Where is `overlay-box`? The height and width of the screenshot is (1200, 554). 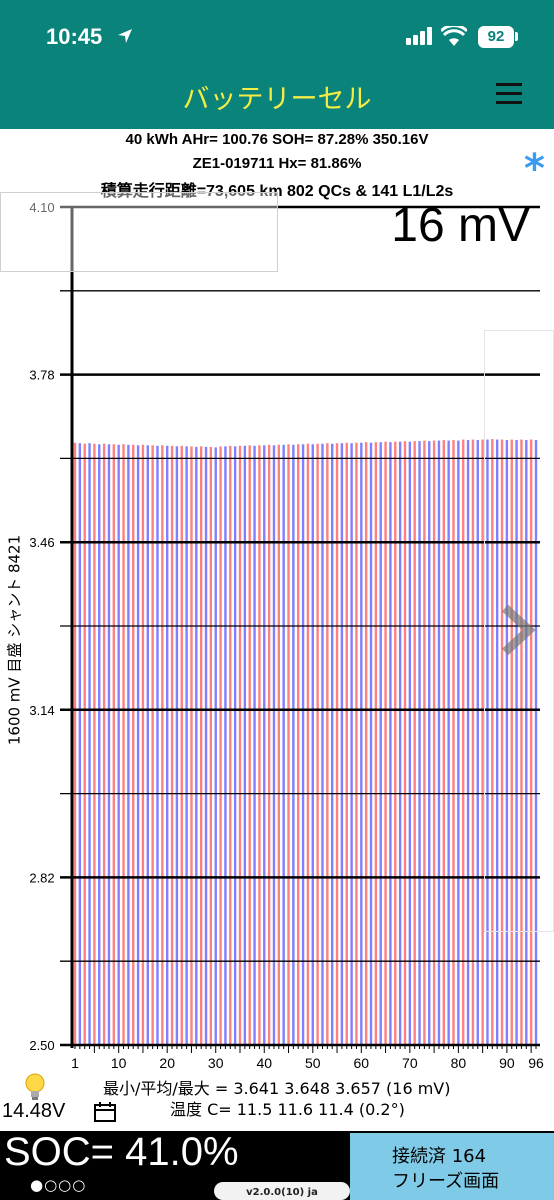
overlay-box is located at coordinates (139, 232).